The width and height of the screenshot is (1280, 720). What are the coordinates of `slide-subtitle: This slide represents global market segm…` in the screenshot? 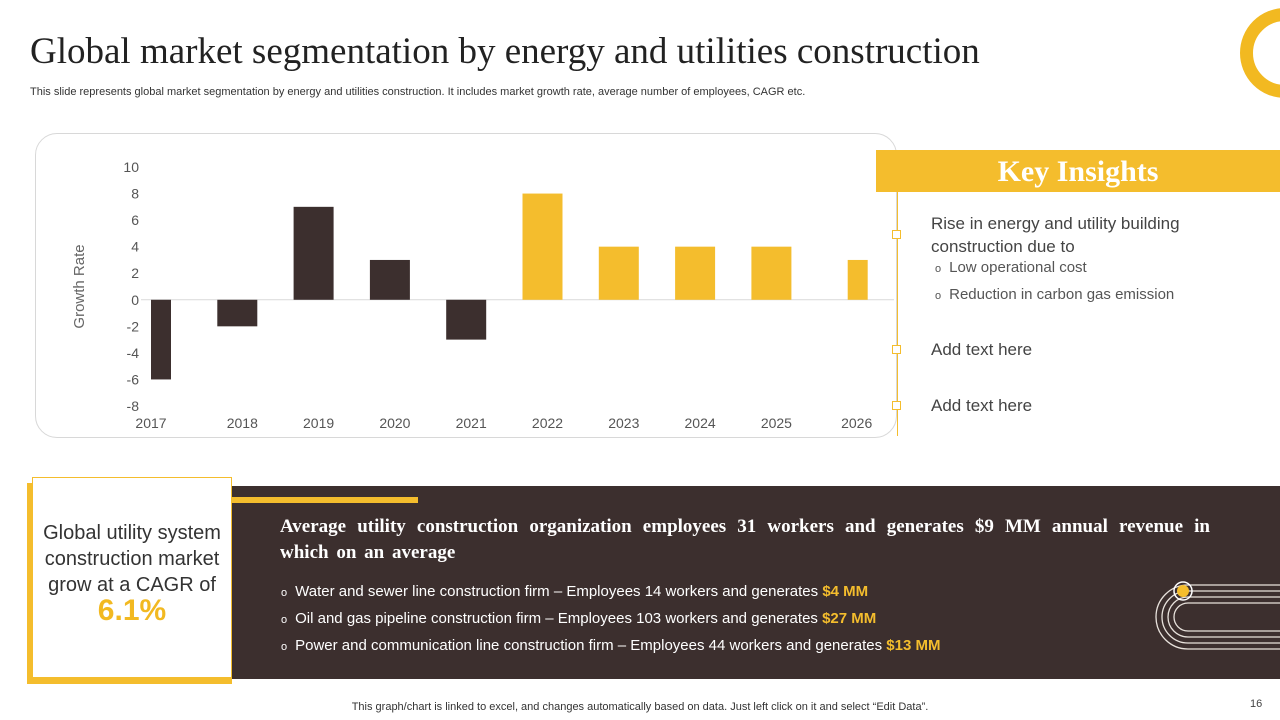 It's located at (418, 92).